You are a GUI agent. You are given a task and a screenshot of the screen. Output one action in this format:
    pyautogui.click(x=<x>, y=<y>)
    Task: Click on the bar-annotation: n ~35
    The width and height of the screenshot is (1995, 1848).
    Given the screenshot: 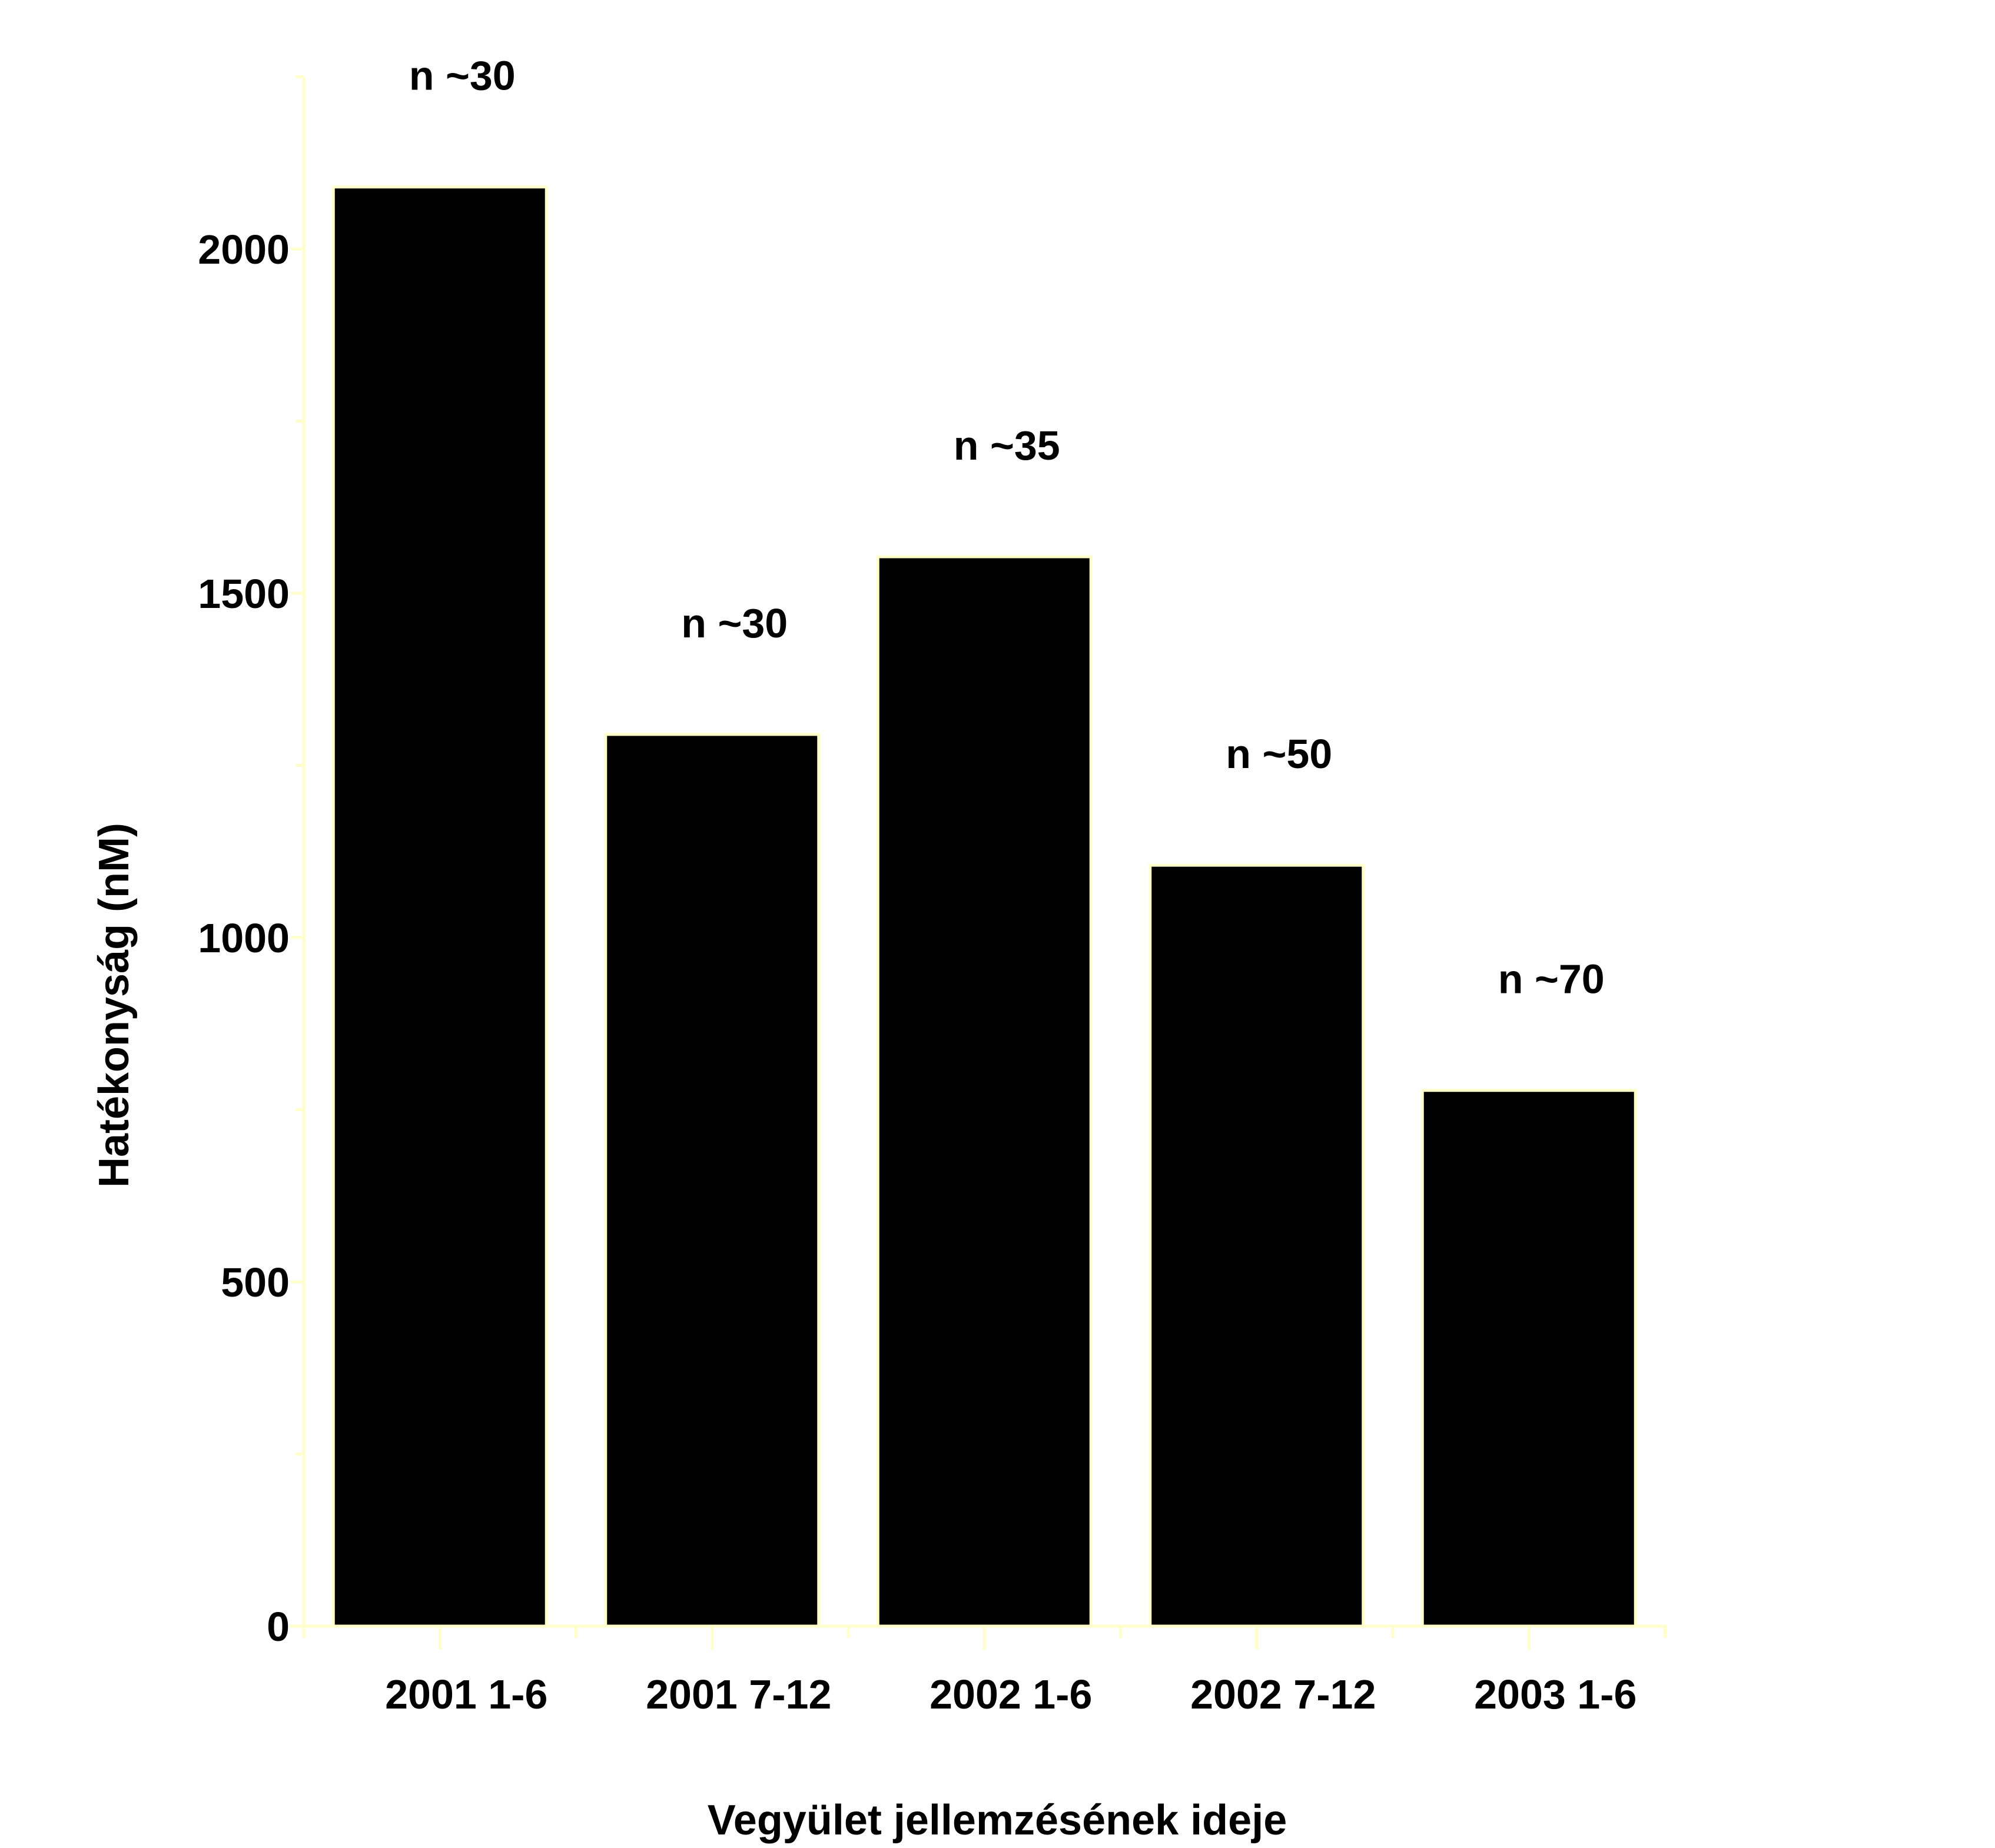 What is the action you would take?
    pyautogui.click(x=1007, y=445)
    